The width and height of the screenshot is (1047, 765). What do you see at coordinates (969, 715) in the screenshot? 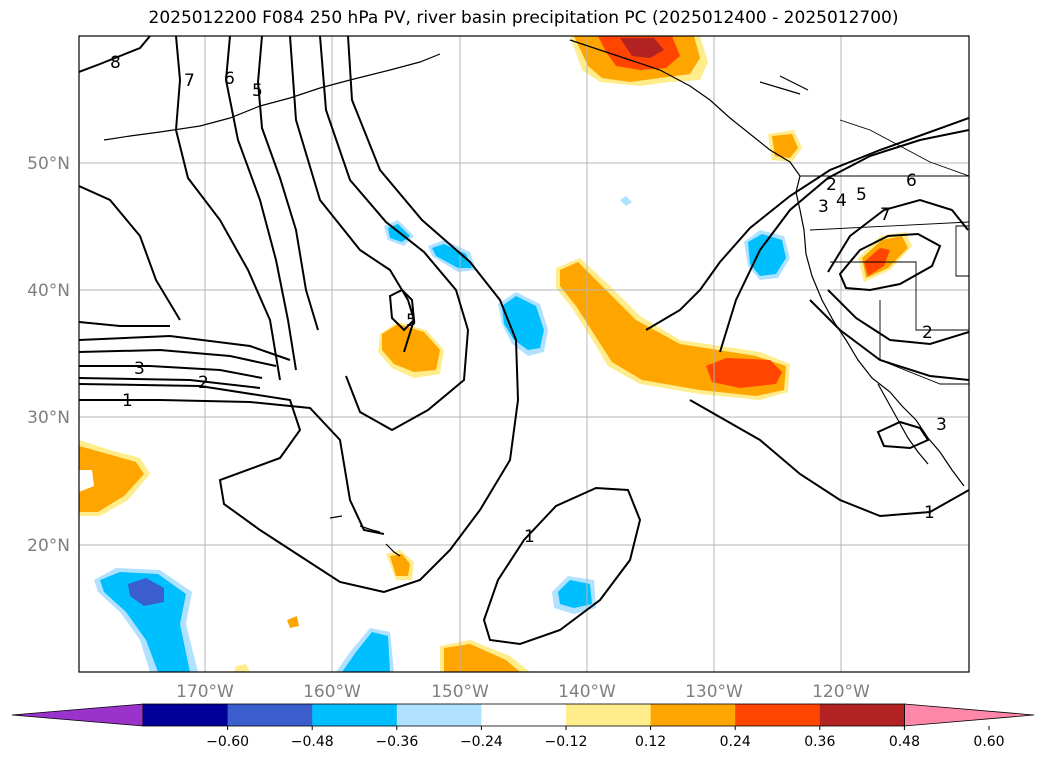
I see `colorbar-extend-high` at bounding box center [969, 715].